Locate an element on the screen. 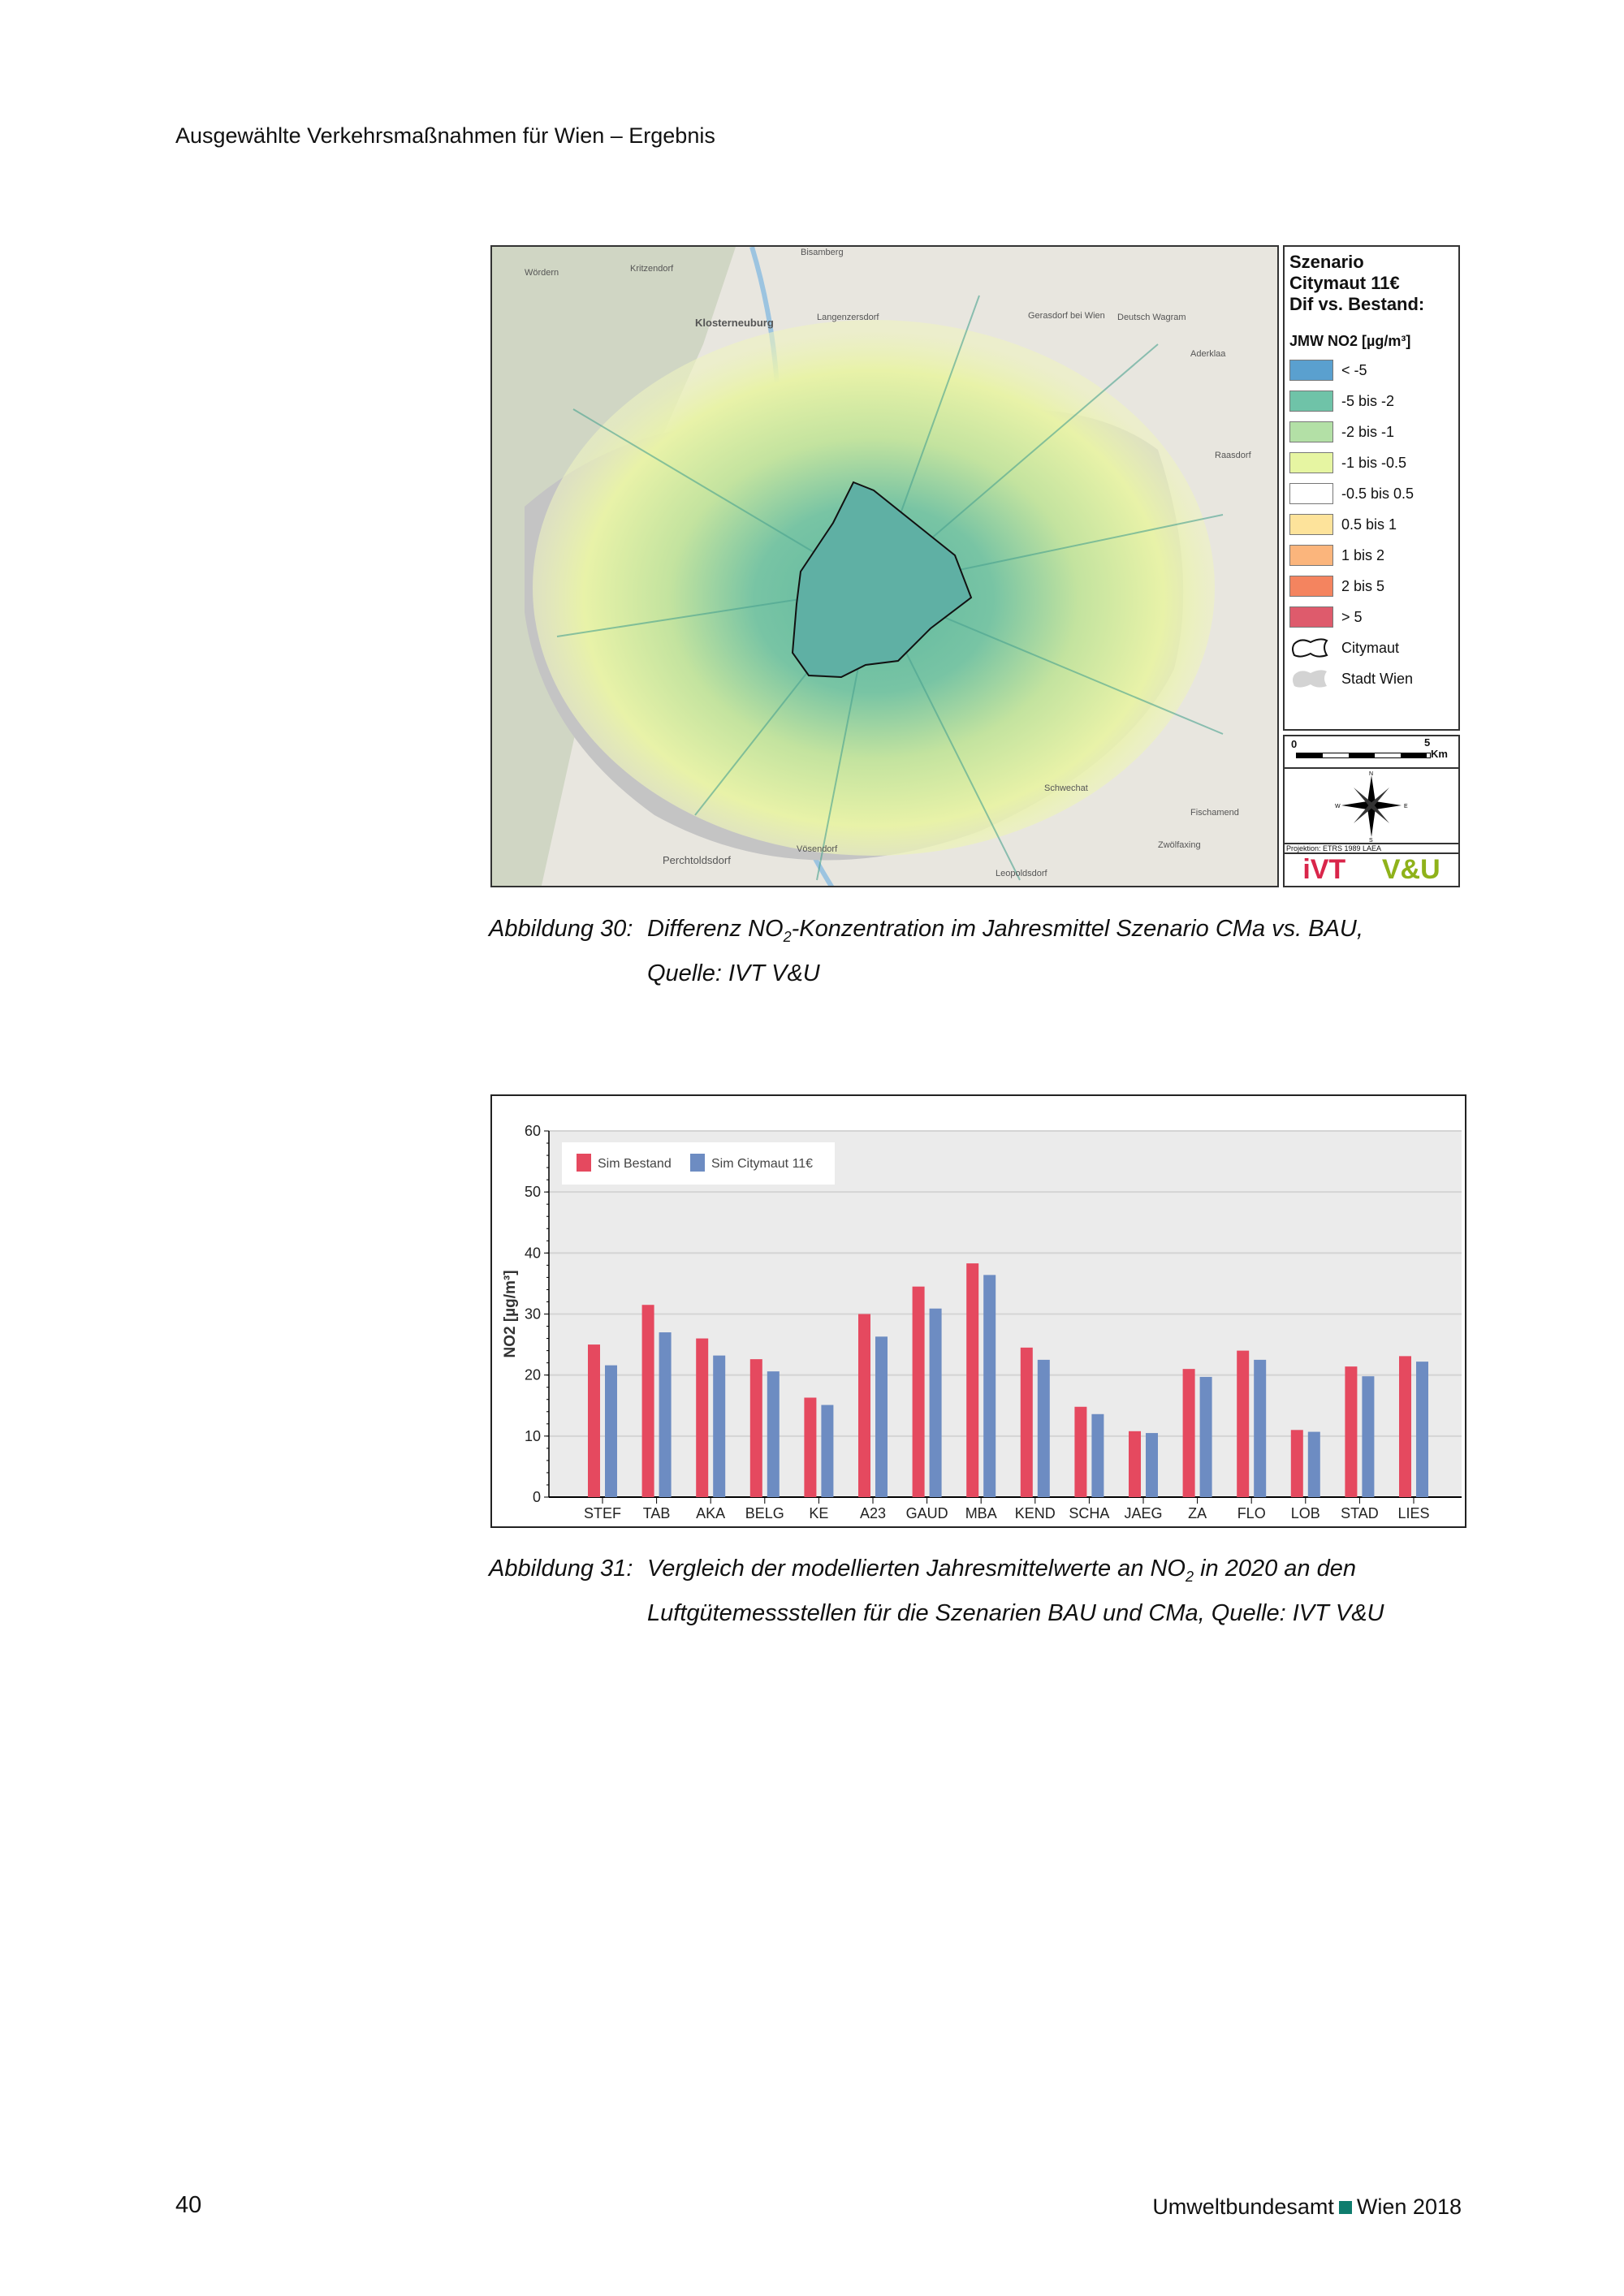 This screenshot has width=1624, height=2296. legend-label: Citymaut is located at coordinates (1370, 647).